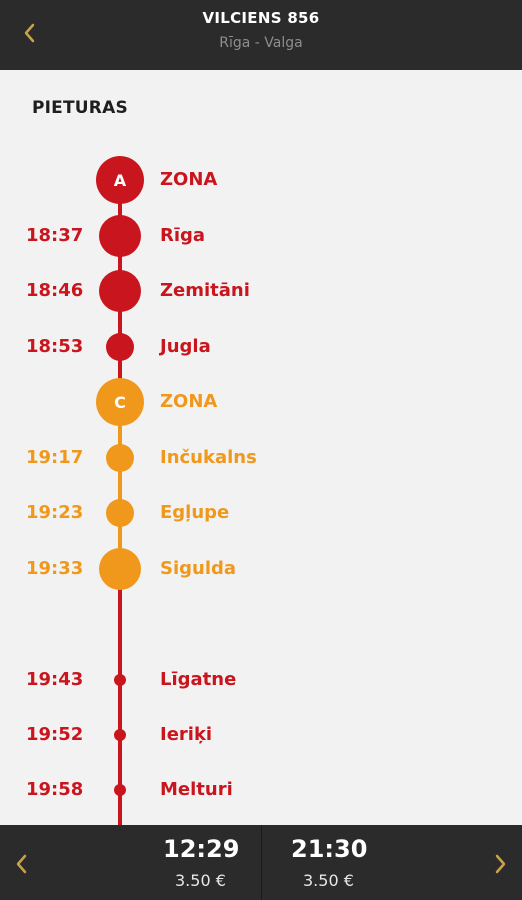  What do you see at coordinates (261, 18) in the screenshot?
I see `train-title: VILCIENS 856` at bounding box center [261, 18].